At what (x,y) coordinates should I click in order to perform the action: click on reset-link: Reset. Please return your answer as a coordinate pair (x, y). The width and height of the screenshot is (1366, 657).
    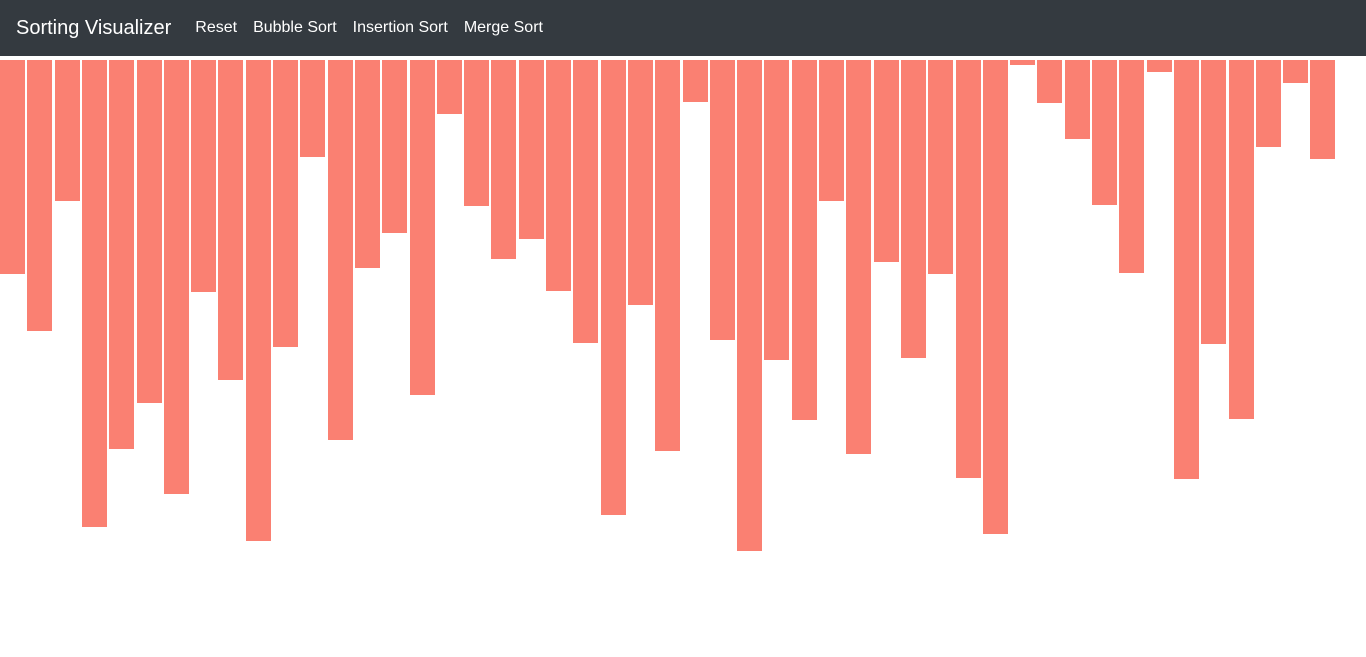
    Looking at the image, I should click on (216, 27).